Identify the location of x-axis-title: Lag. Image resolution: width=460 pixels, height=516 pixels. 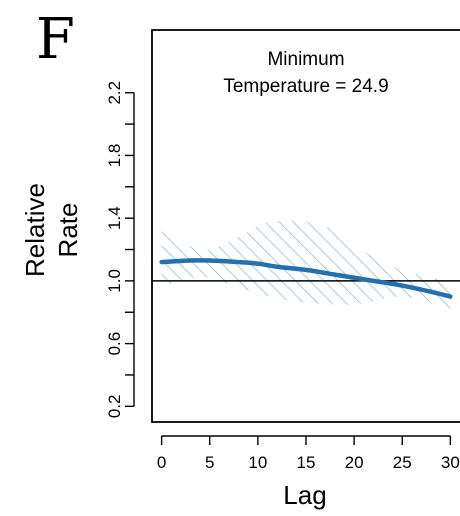
(304, 495).